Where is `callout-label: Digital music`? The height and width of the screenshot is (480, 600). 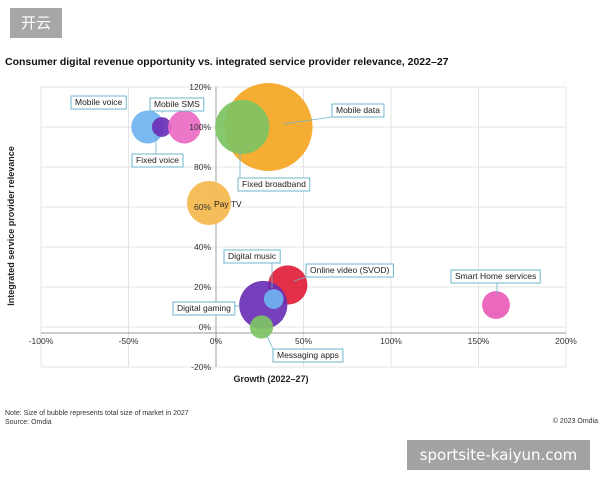 callout-label: Digital music is located at coordinates (252, 256).